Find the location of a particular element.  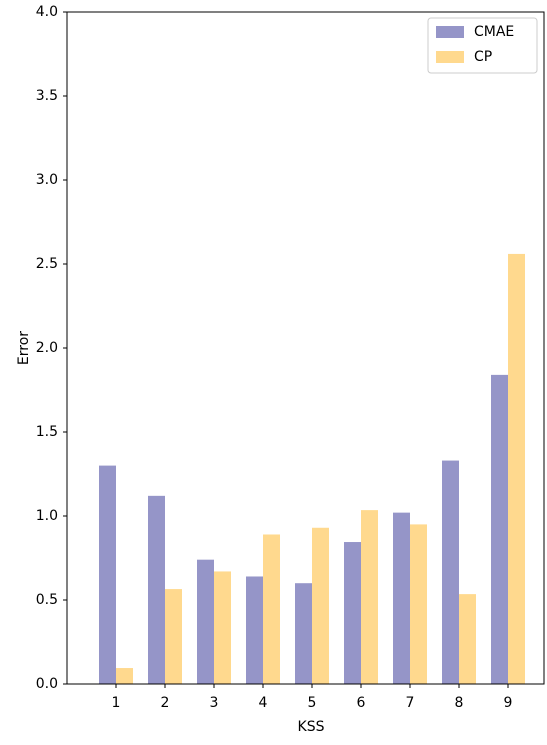

y-tick-label: 2.5 is located at coordinates (47, 264).